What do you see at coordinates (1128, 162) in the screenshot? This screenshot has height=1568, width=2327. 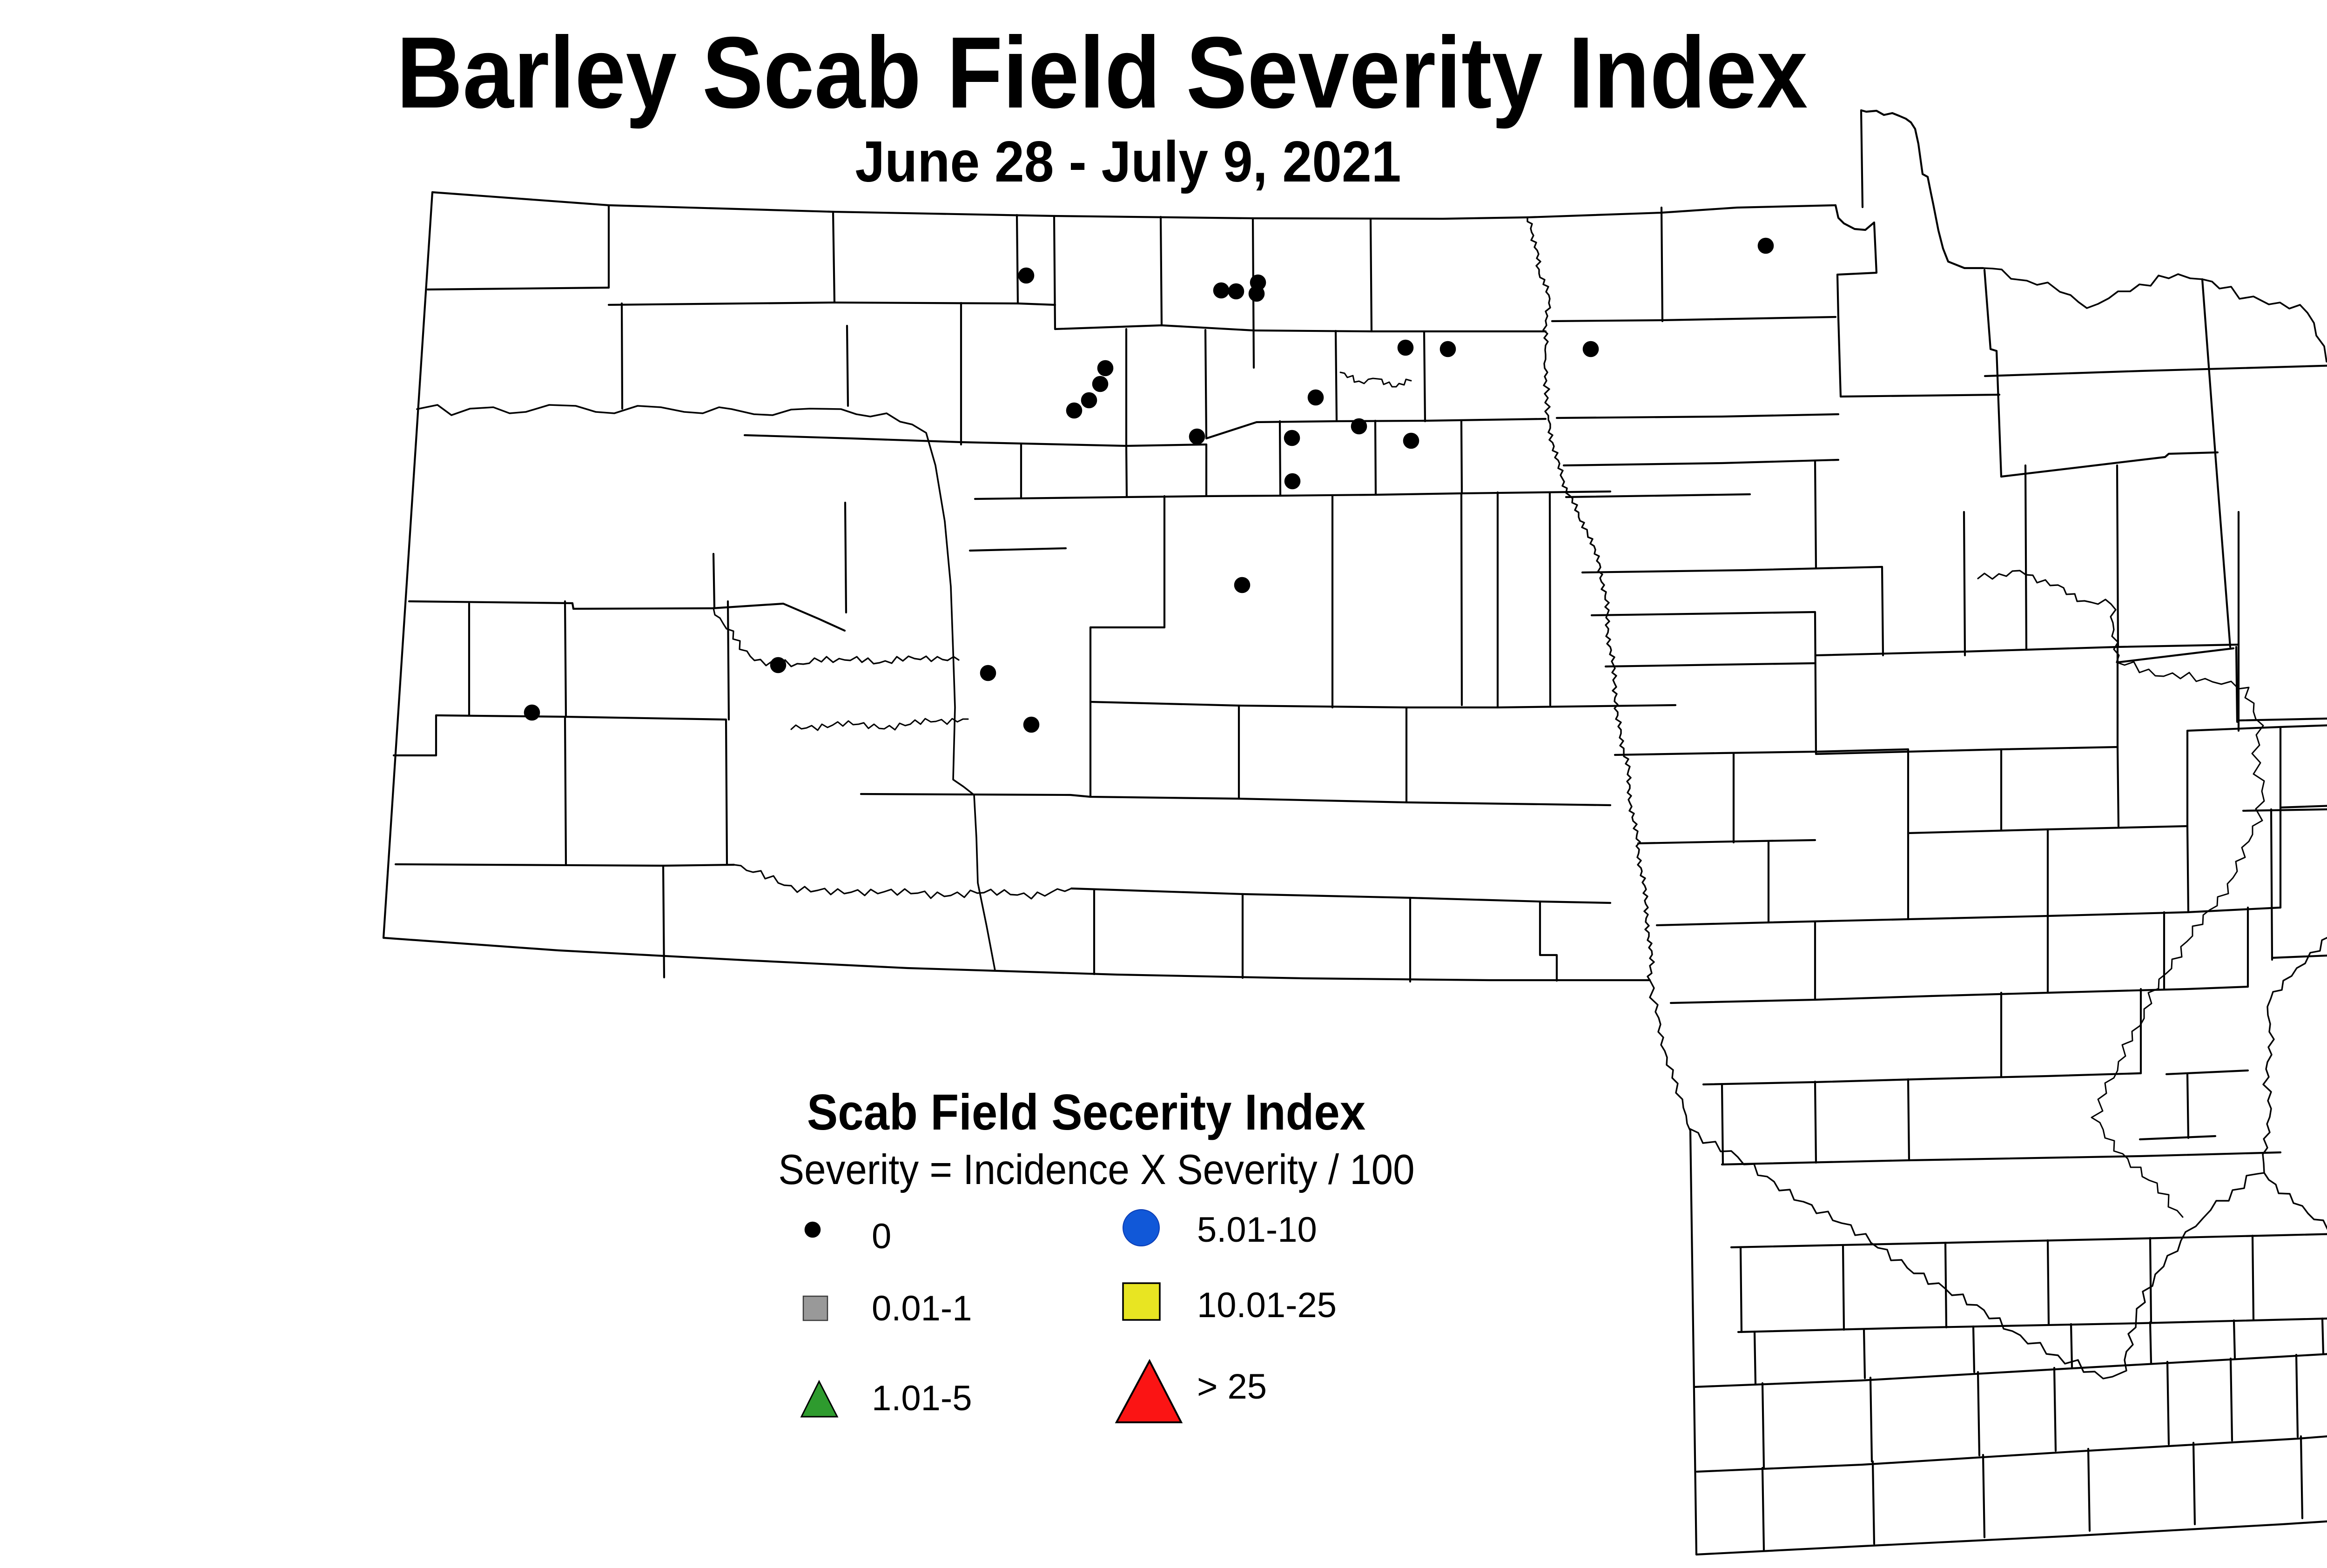 I see `svg-text: June 28 - July 9, 2021` at bounding box center [1128, 162].